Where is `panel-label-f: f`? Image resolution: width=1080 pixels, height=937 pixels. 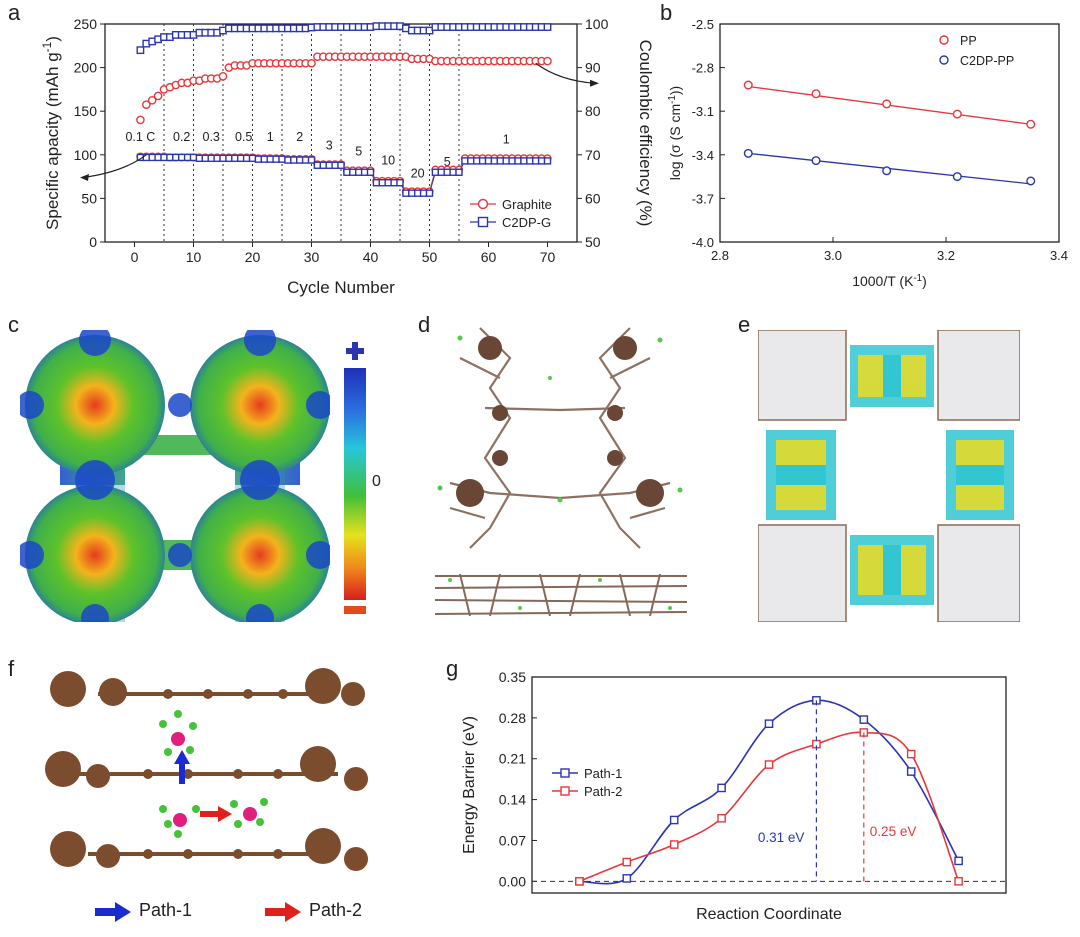 panel-label-f: f is located at coordinates (11, 668).